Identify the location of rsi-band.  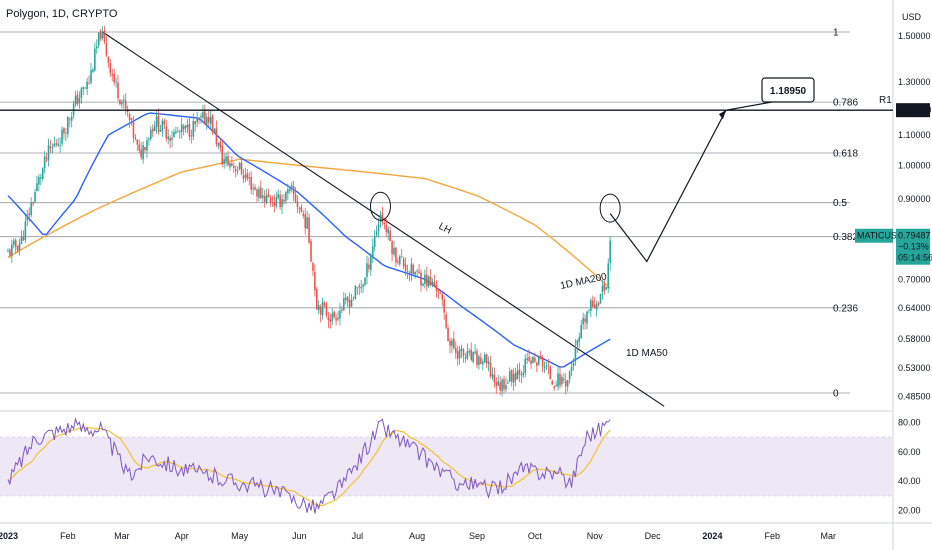
(446, 466).